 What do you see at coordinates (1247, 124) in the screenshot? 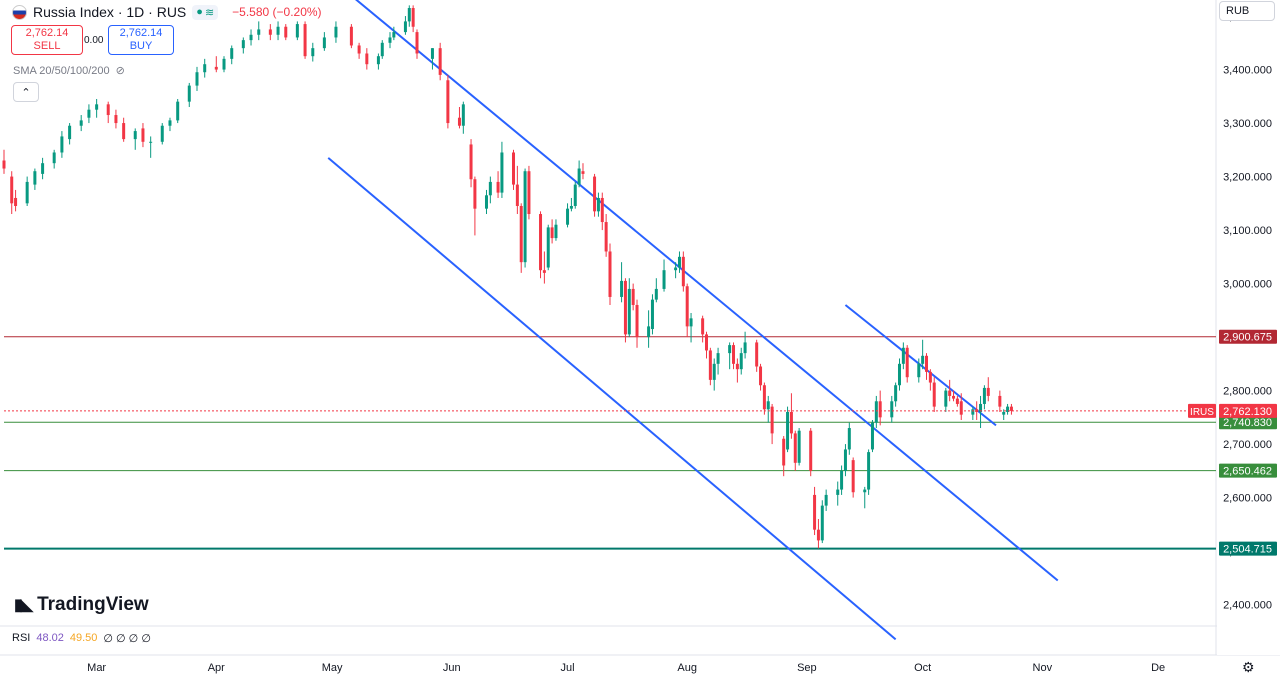
I see `price-tick-label: 3,300.000` at bounding box center [1247, 124].